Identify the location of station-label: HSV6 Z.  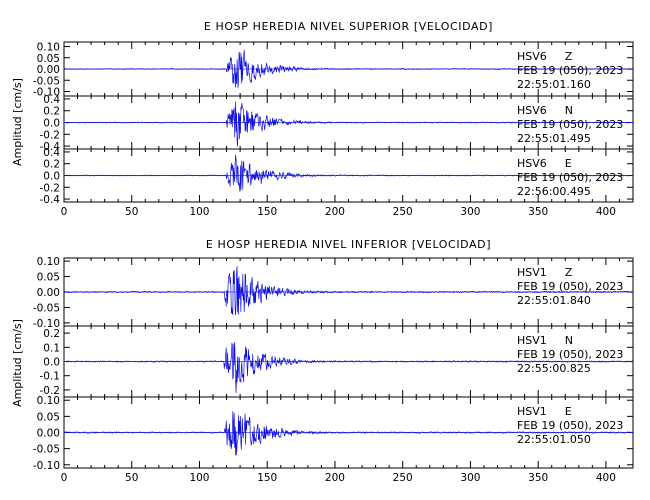
(545, 56).